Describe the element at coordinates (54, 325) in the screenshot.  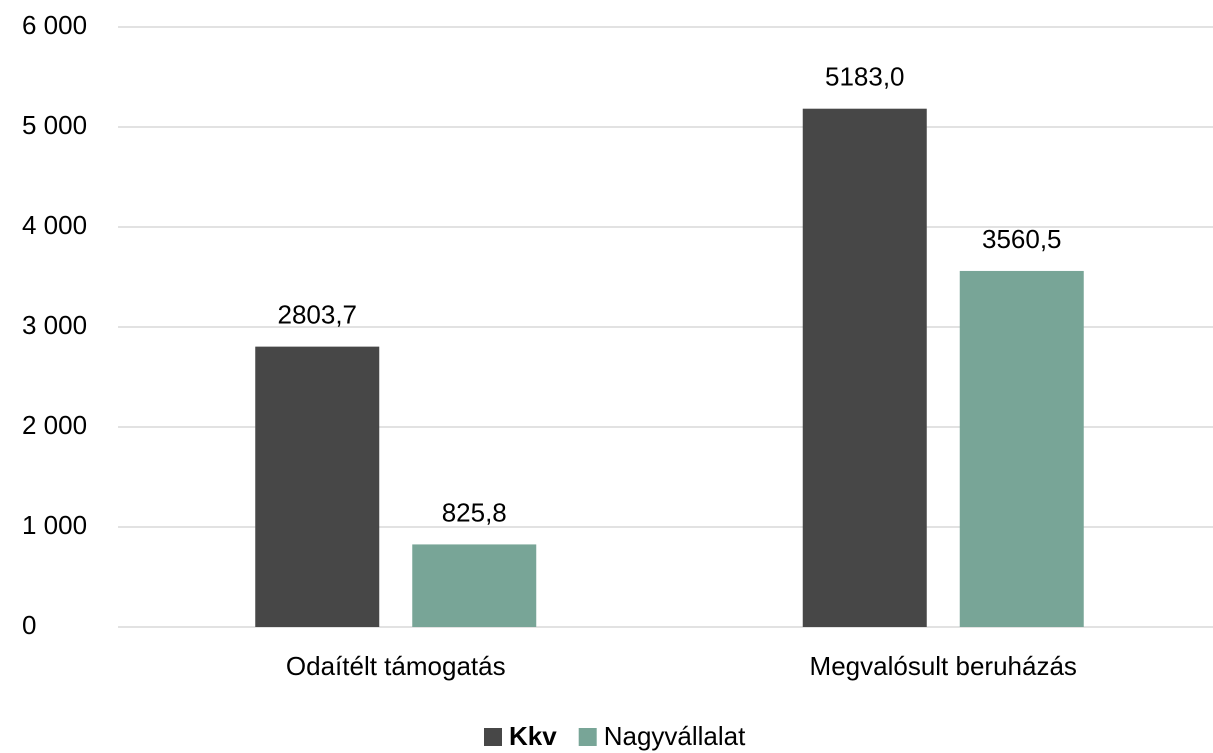
I see `y-tick-label: 3 000` at that location.